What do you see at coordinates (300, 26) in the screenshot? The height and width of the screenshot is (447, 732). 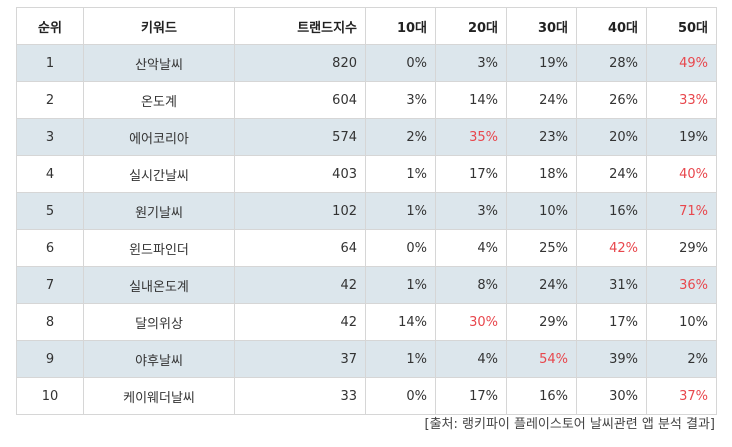 I see `header-trend-index: 트랜드지수` at bounding box center [300, 26].